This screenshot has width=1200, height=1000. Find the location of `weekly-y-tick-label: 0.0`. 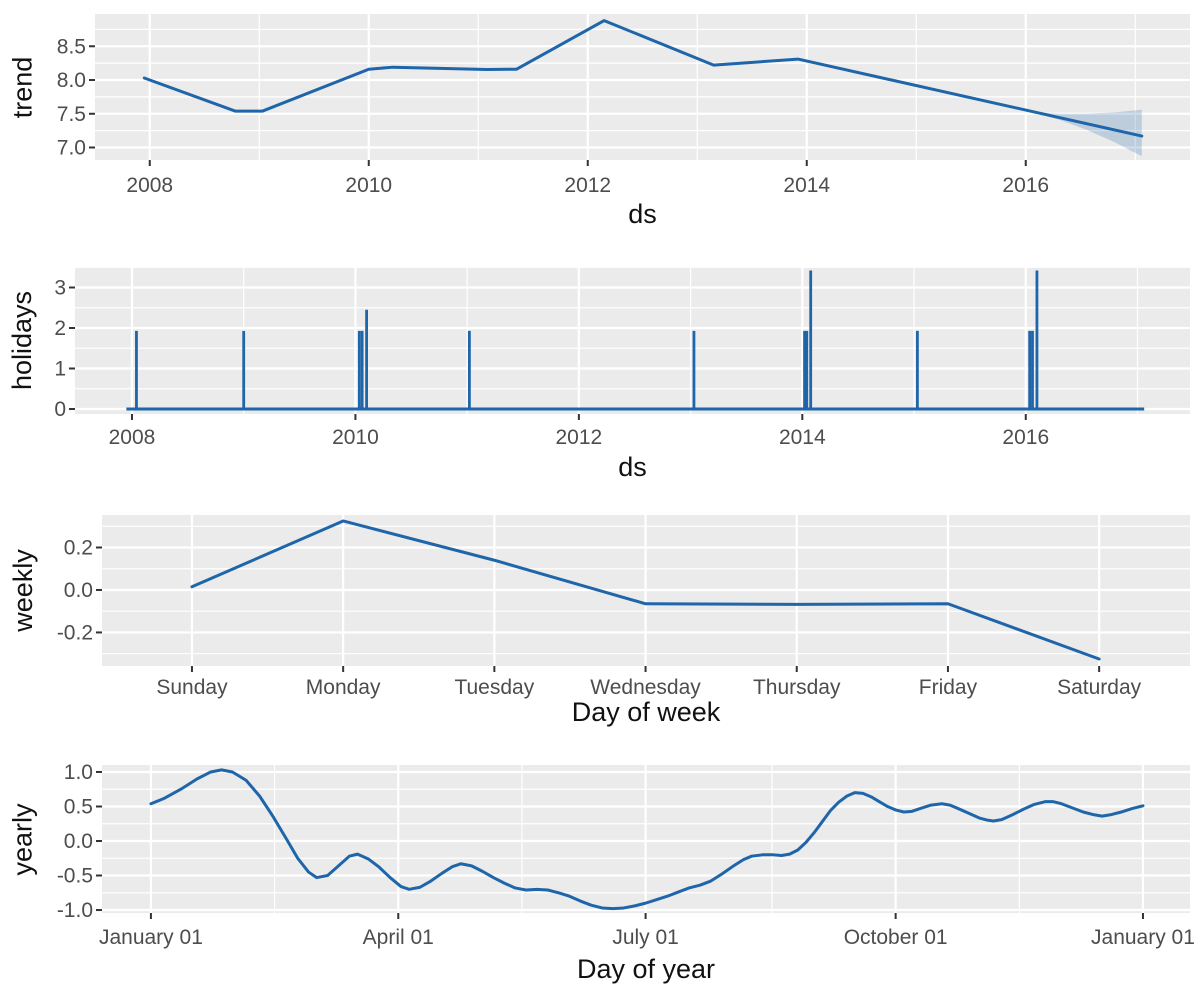

weekly-y-tick-label: 0.0 is located at coordinates (78, 590).